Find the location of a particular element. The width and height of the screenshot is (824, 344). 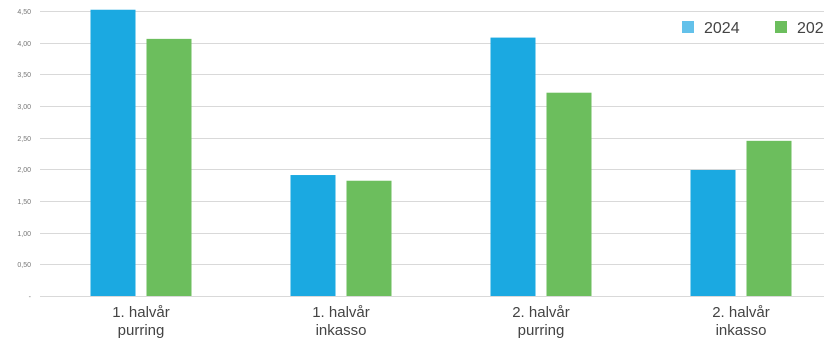

y-tick-label: 3,00 is located at coordinates (24, 107).